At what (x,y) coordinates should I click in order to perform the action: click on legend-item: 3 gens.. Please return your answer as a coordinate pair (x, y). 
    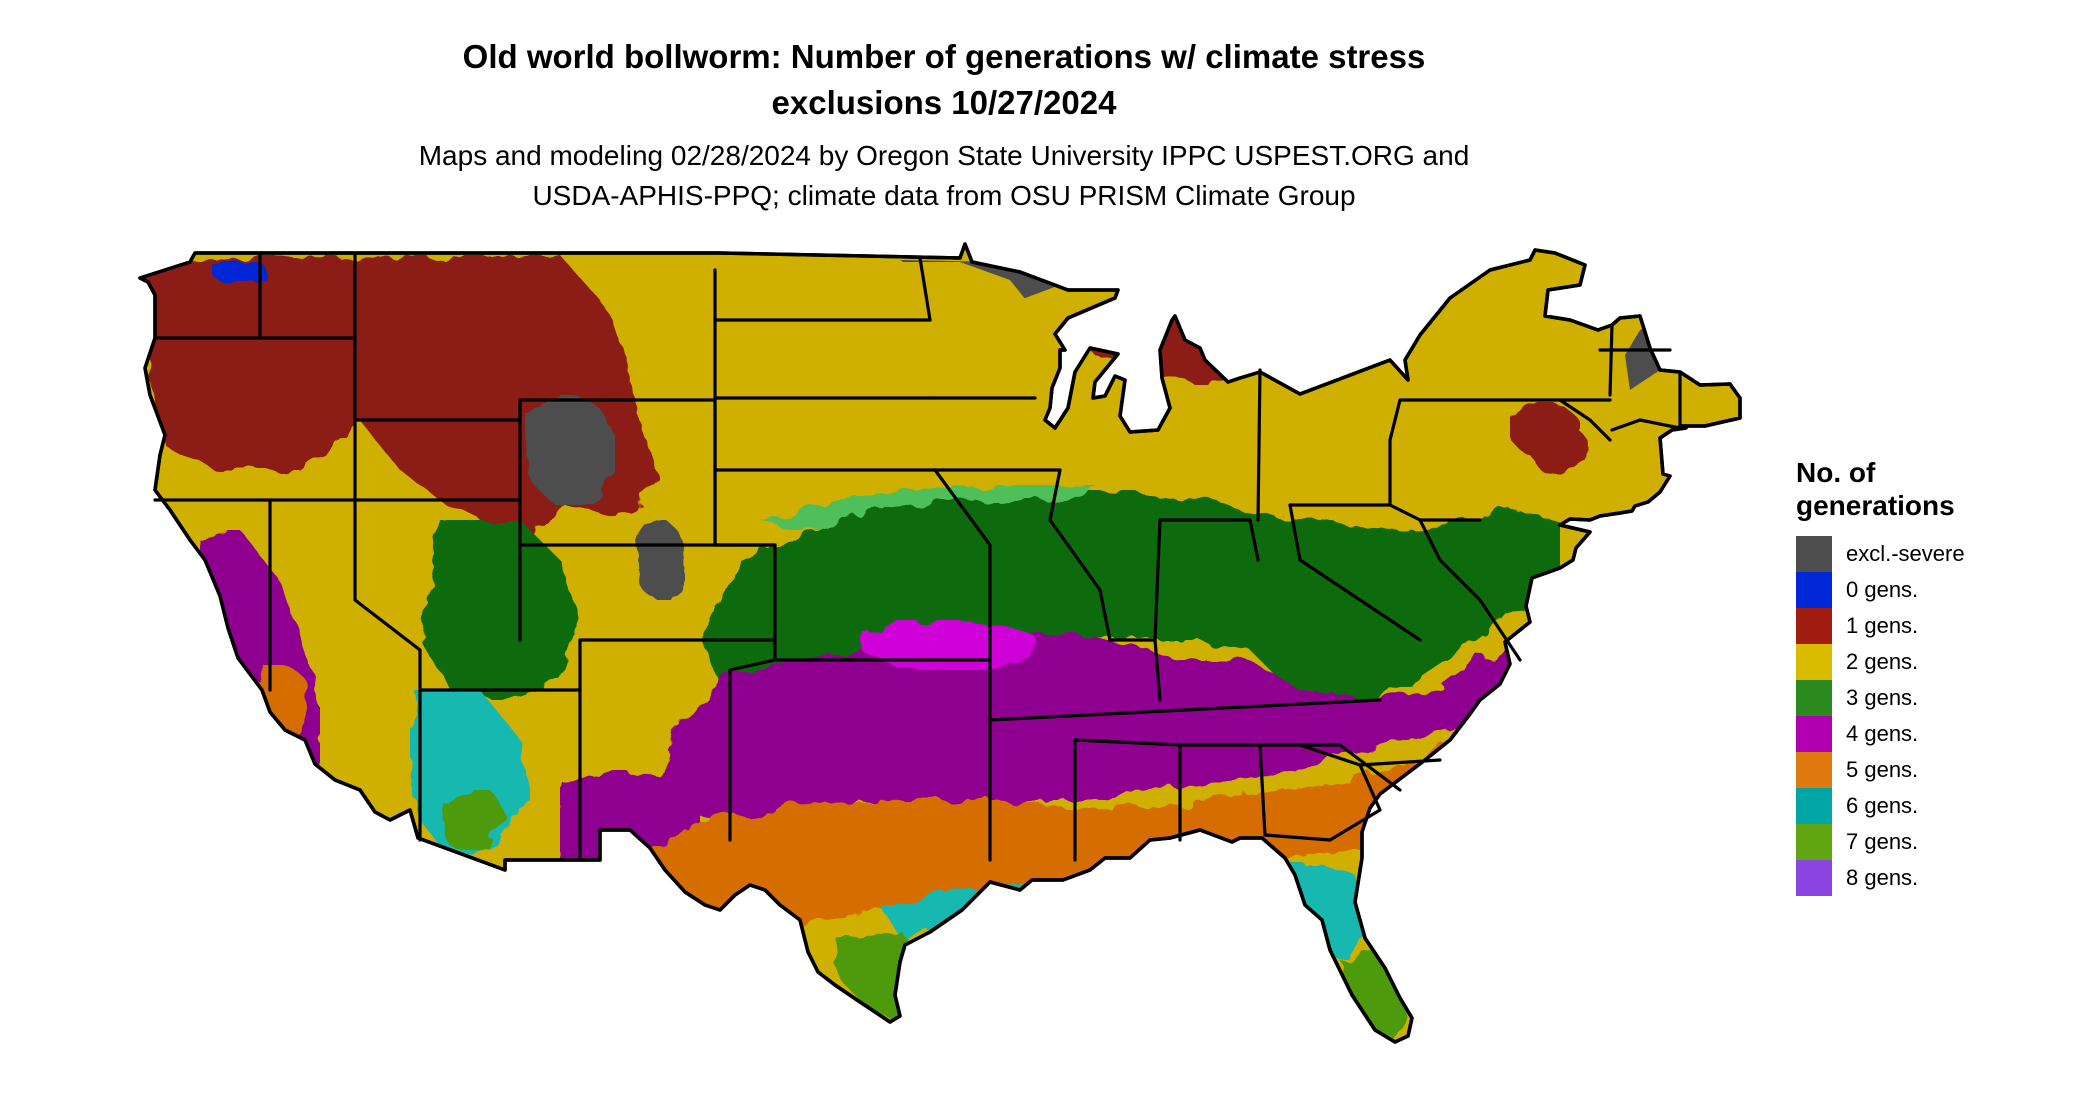
    Looking at the image, I should click on (1880, 698).